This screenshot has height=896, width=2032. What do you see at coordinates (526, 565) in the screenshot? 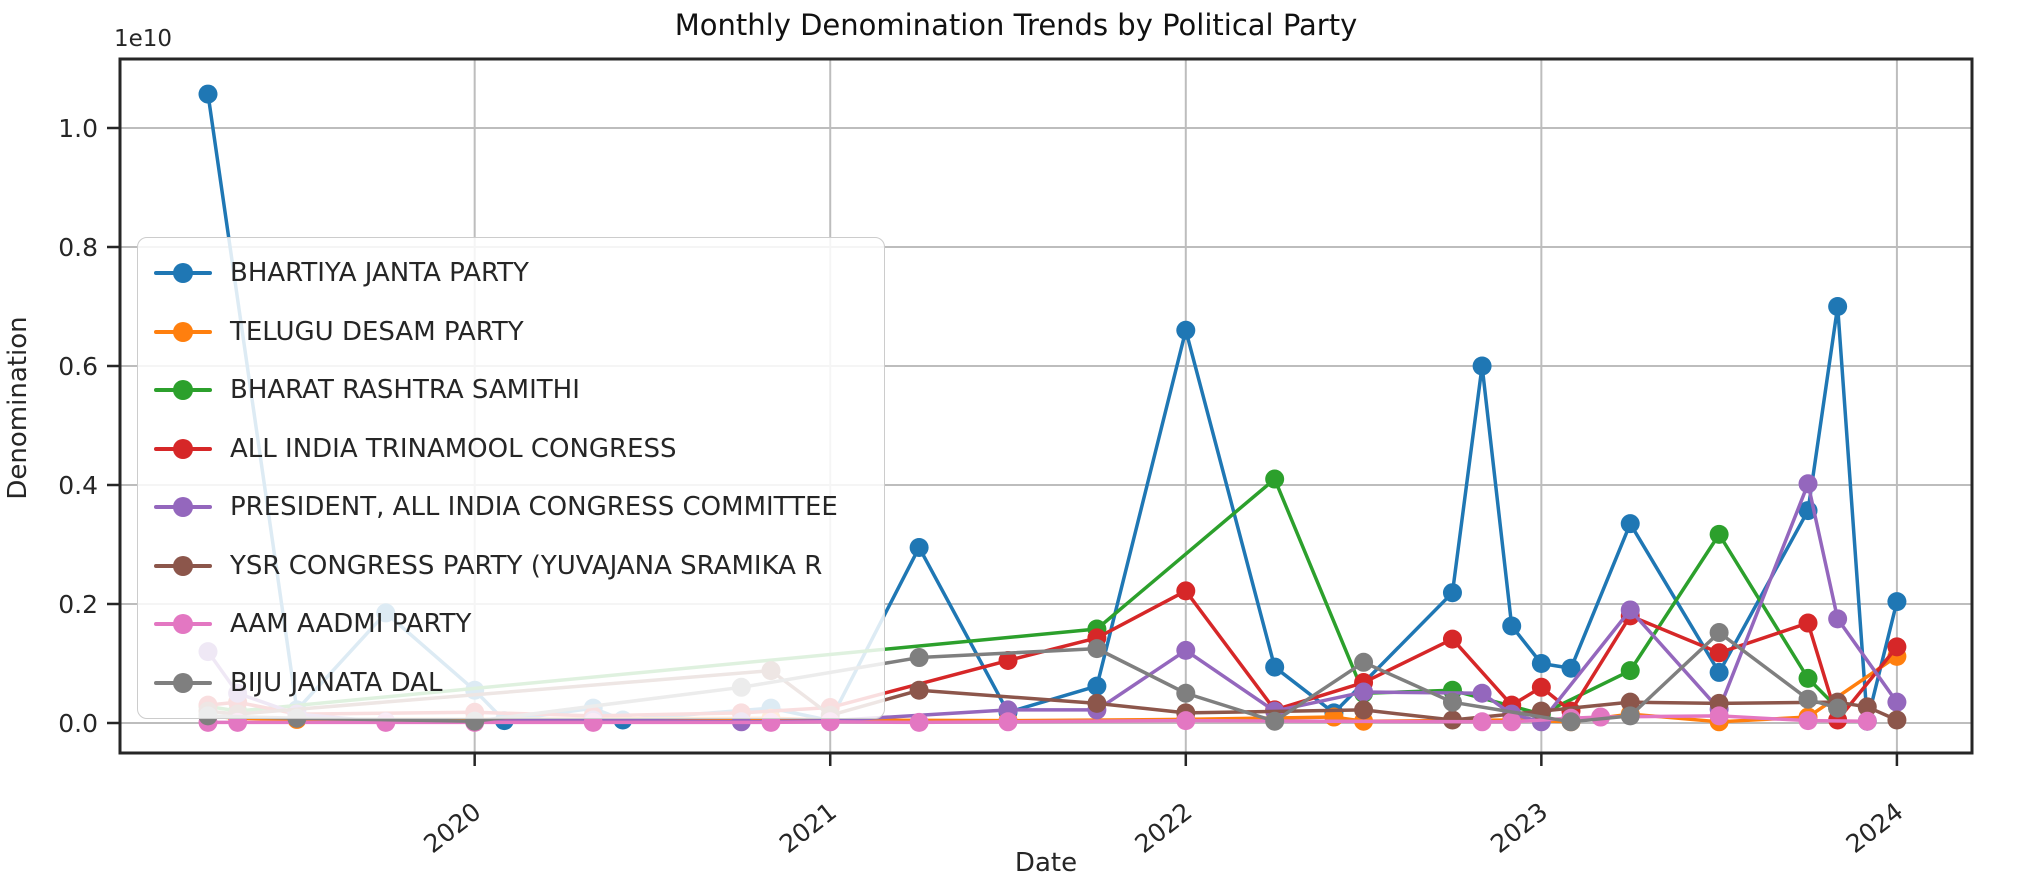
I see `legend-label: YSR CONGRESS PARTY (YUVAJANA SRAMIKA R` at bounding box center [526, 565].